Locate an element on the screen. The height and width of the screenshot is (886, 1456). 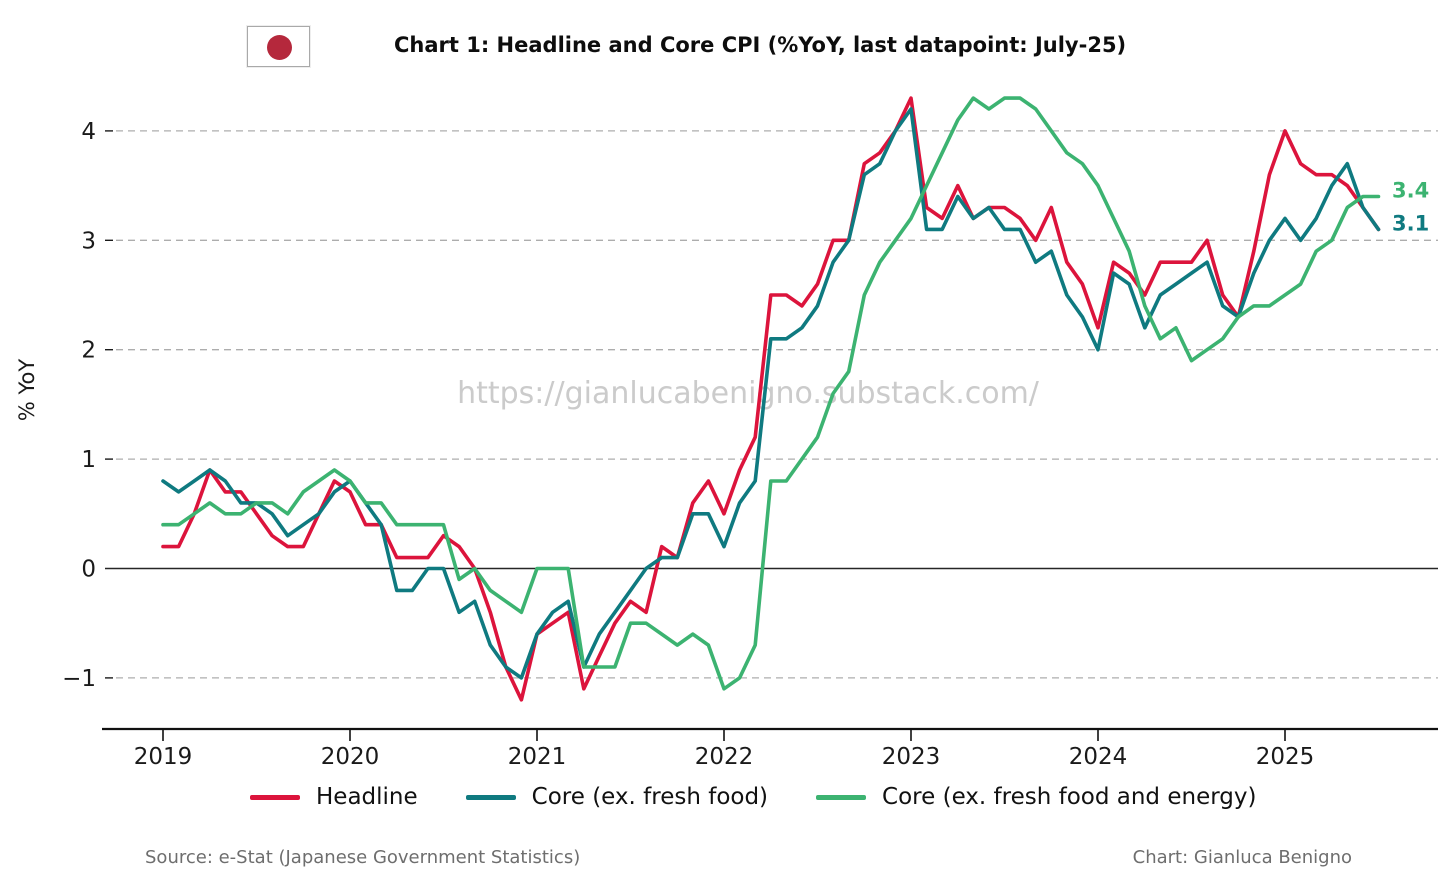
core-swatch is located at coordinates (490, 797).